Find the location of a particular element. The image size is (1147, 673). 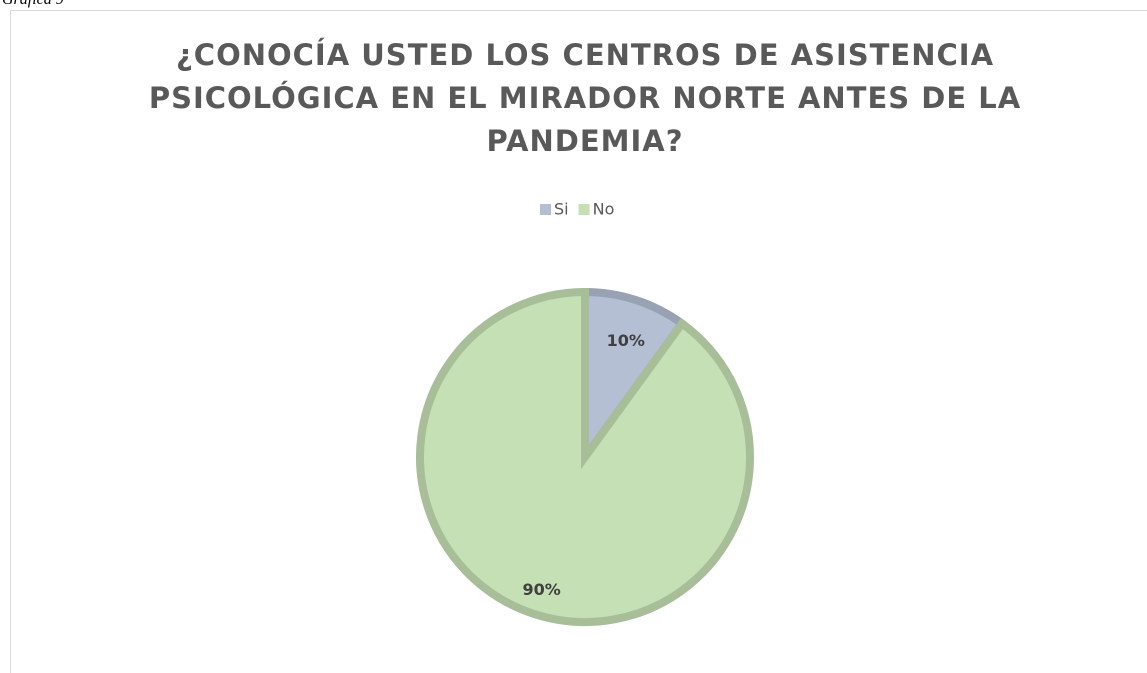

pie-slice is located at coordinates (585, 456).